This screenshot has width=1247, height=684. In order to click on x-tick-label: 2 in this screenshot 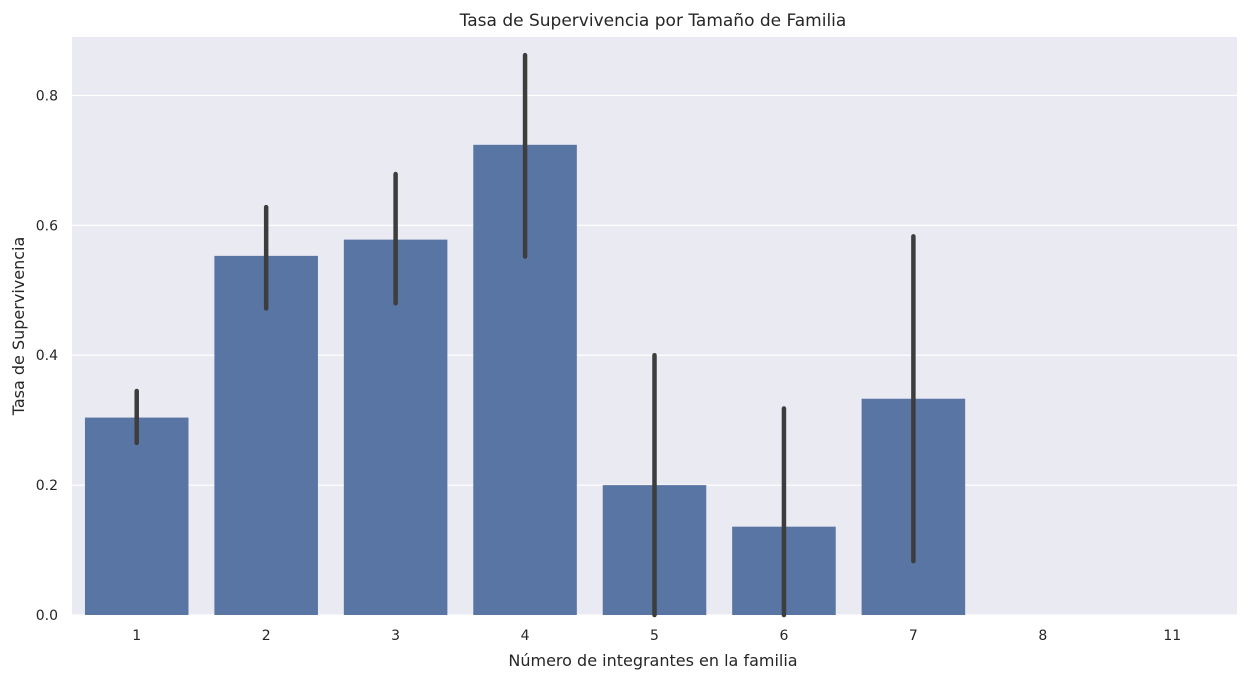, I will do `click(266, 636)`.